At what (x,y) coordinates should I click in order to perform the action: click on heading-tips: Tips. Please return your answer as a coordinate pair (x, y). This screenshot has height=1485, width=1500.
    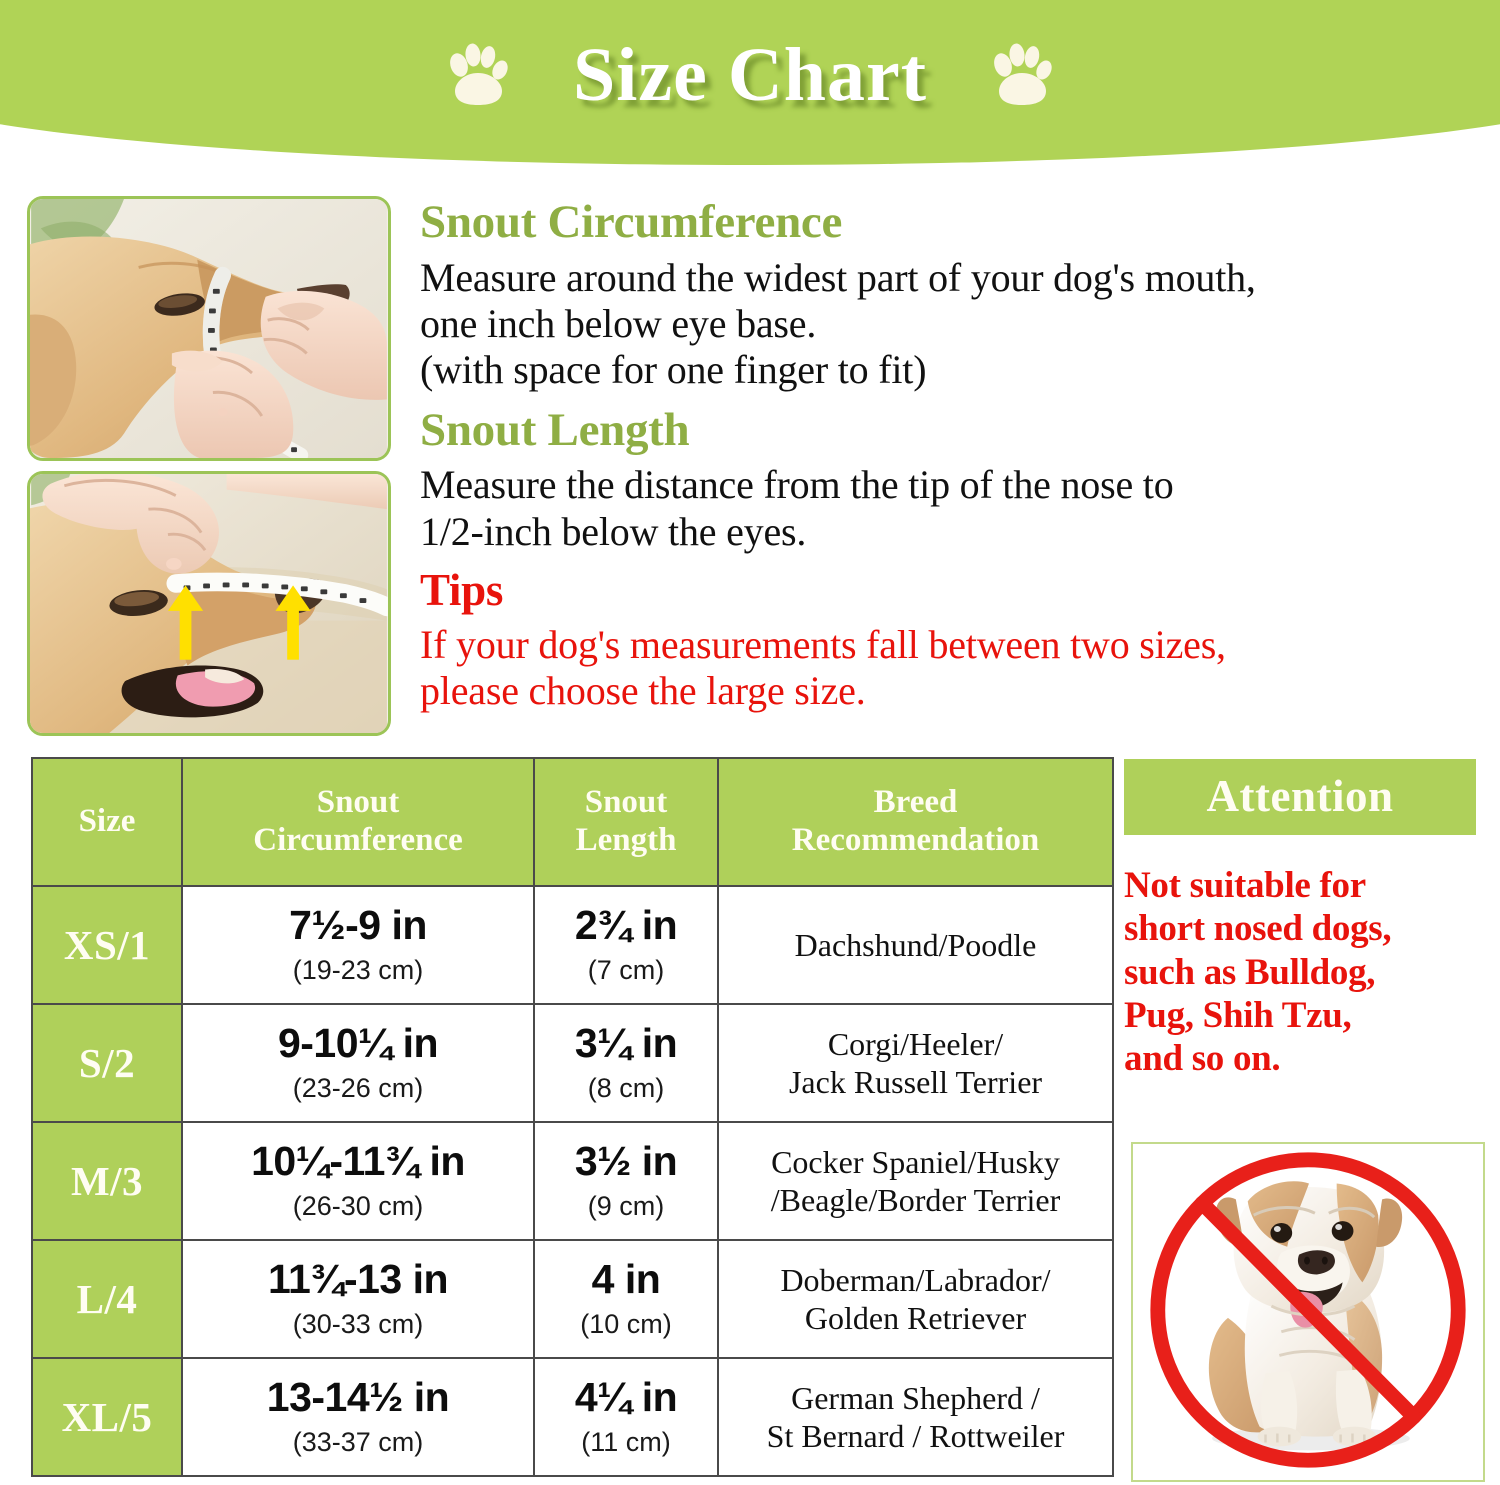
    Looking at the image, I should click on (462, 590).